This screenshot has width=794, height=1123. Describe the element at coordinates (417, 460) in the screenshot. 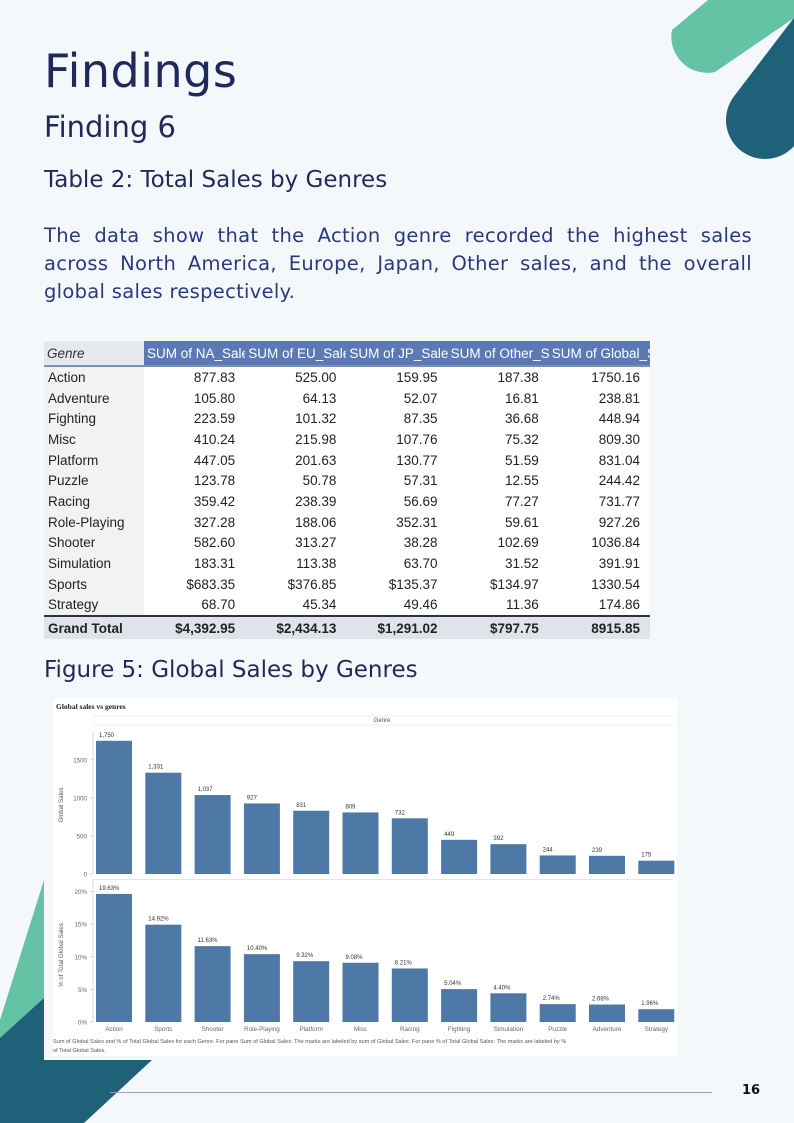

I see `value-cell: 130.77` at that location.